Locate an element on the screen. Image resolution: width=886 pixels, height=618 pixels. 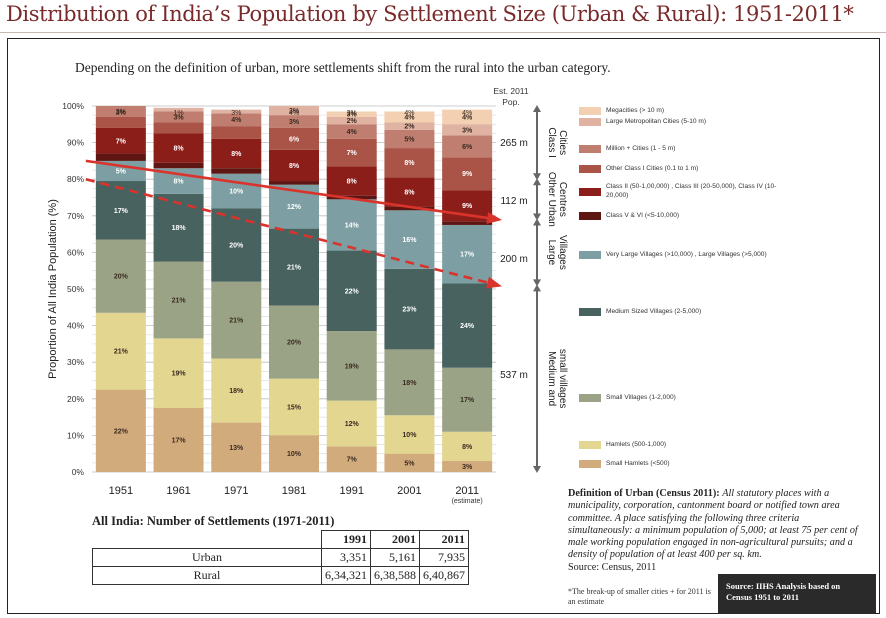
title-divider is located at coordinates (443, 32).